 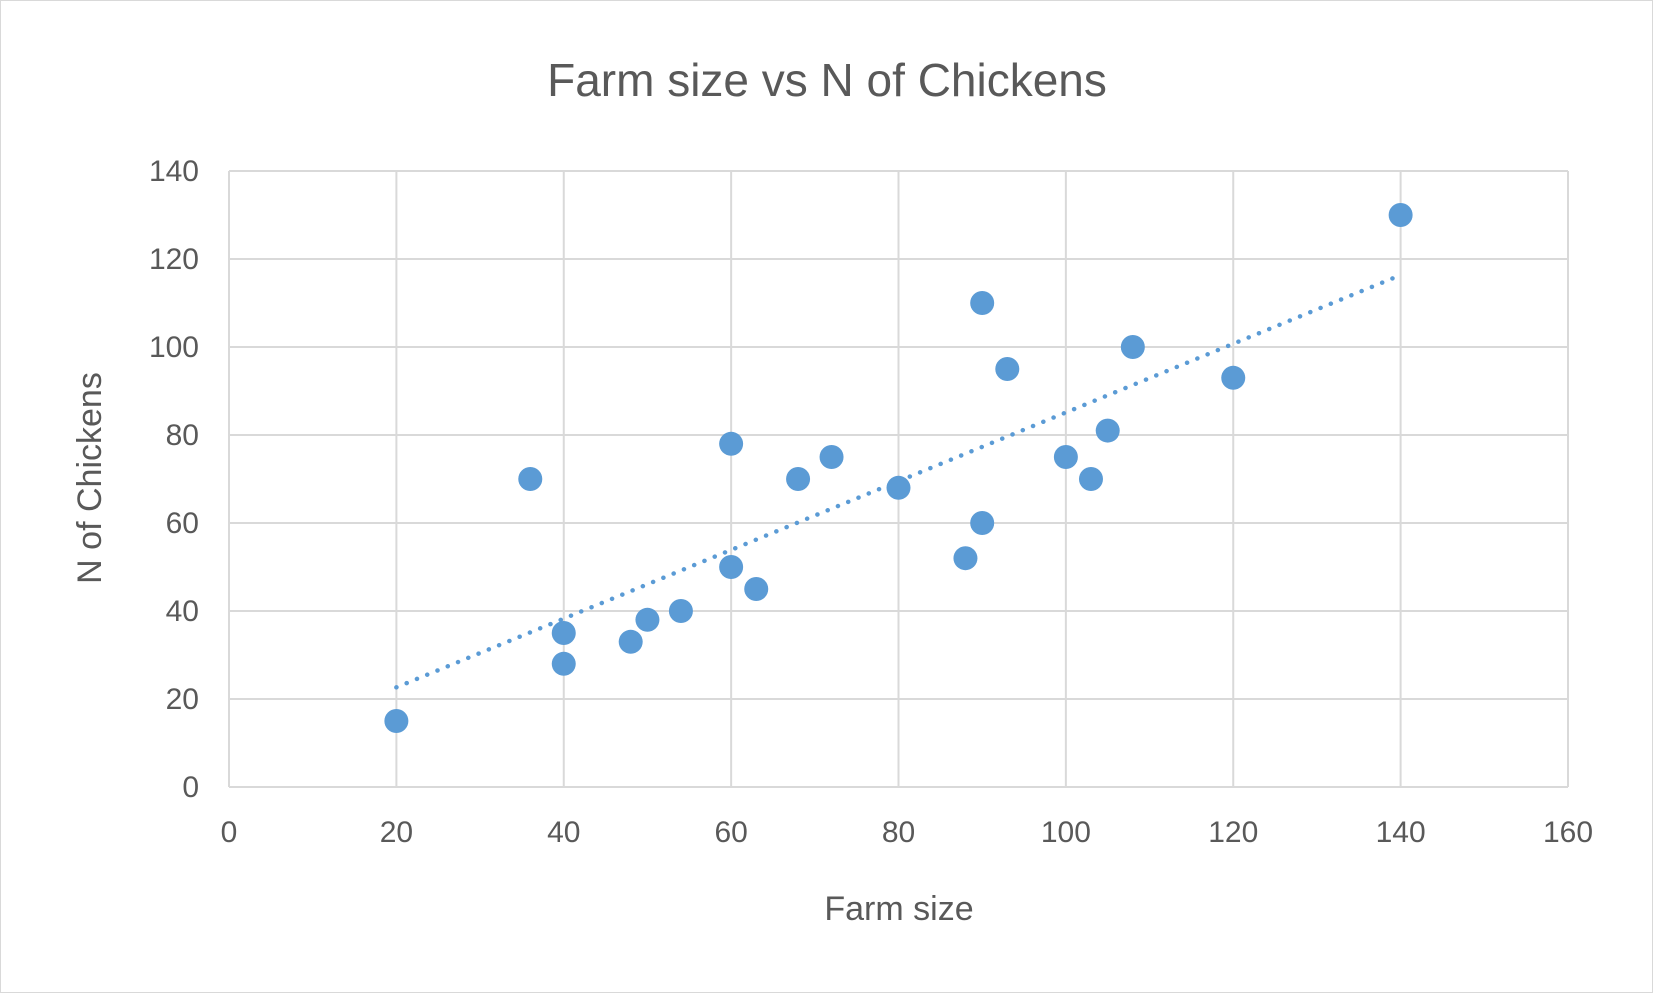 What do you see at coordinates (898, 832) in the screenshot?
I see `x-tick-label: 80` at bounding box center [898, 832].